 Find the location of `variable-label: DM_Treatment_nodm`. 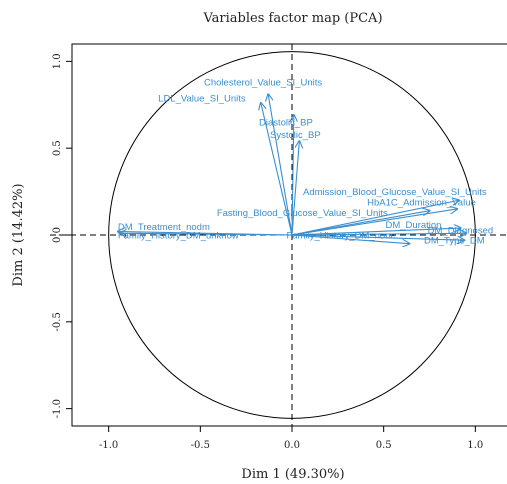

variable-label: DM_Treatment_nodm is located at coordinates (164, 227).